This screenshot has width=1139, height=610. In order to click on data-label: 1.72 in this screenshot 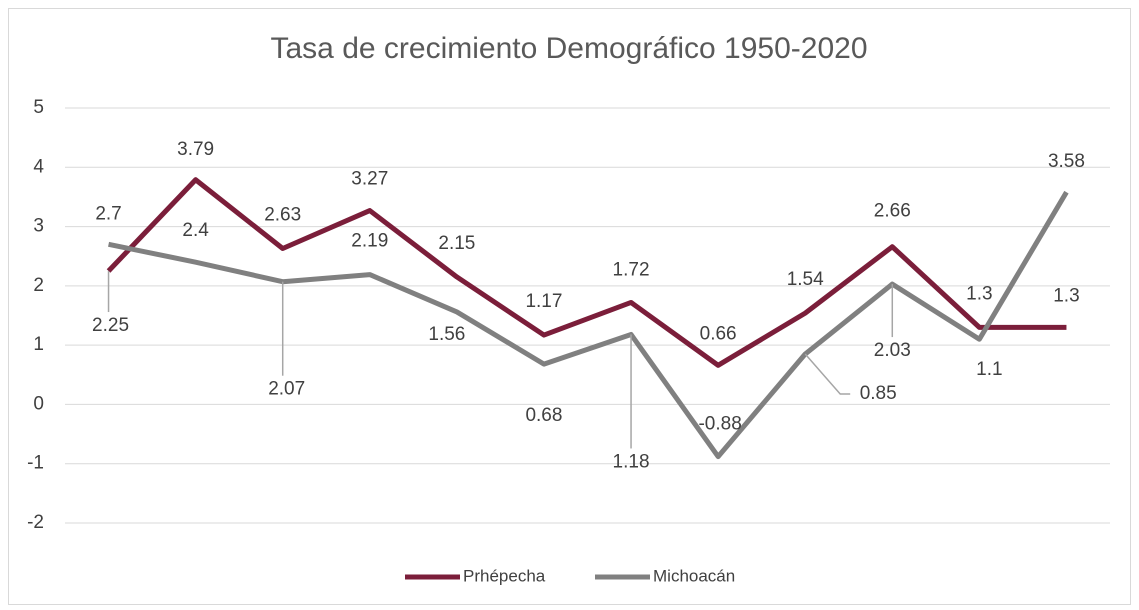, I will do `click(631, 269)`.